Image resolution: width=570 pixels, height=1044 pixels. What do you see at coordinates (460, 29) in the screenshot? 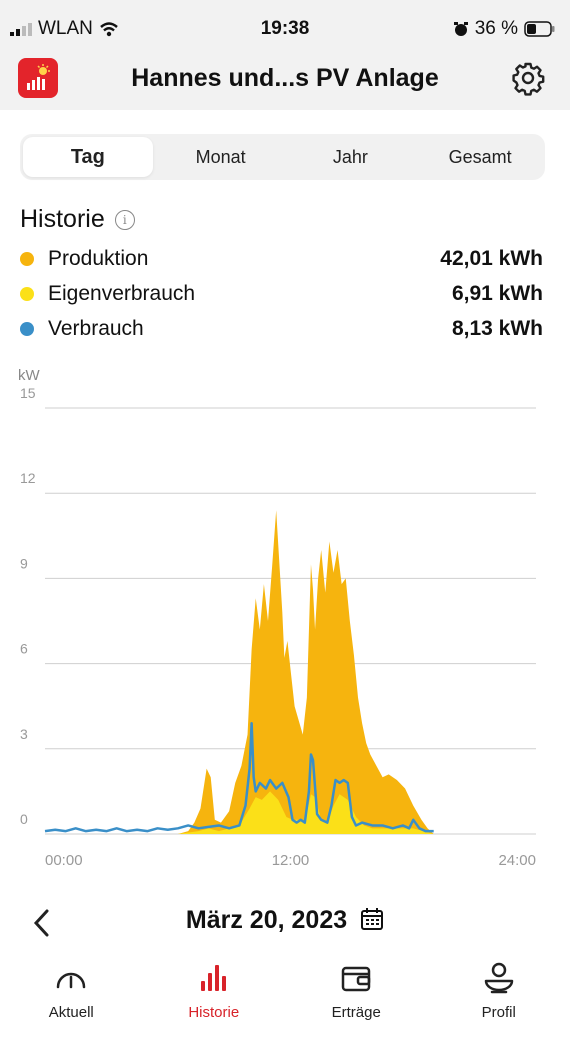
I see `alarm-icon` at bounding box center [460, 29].